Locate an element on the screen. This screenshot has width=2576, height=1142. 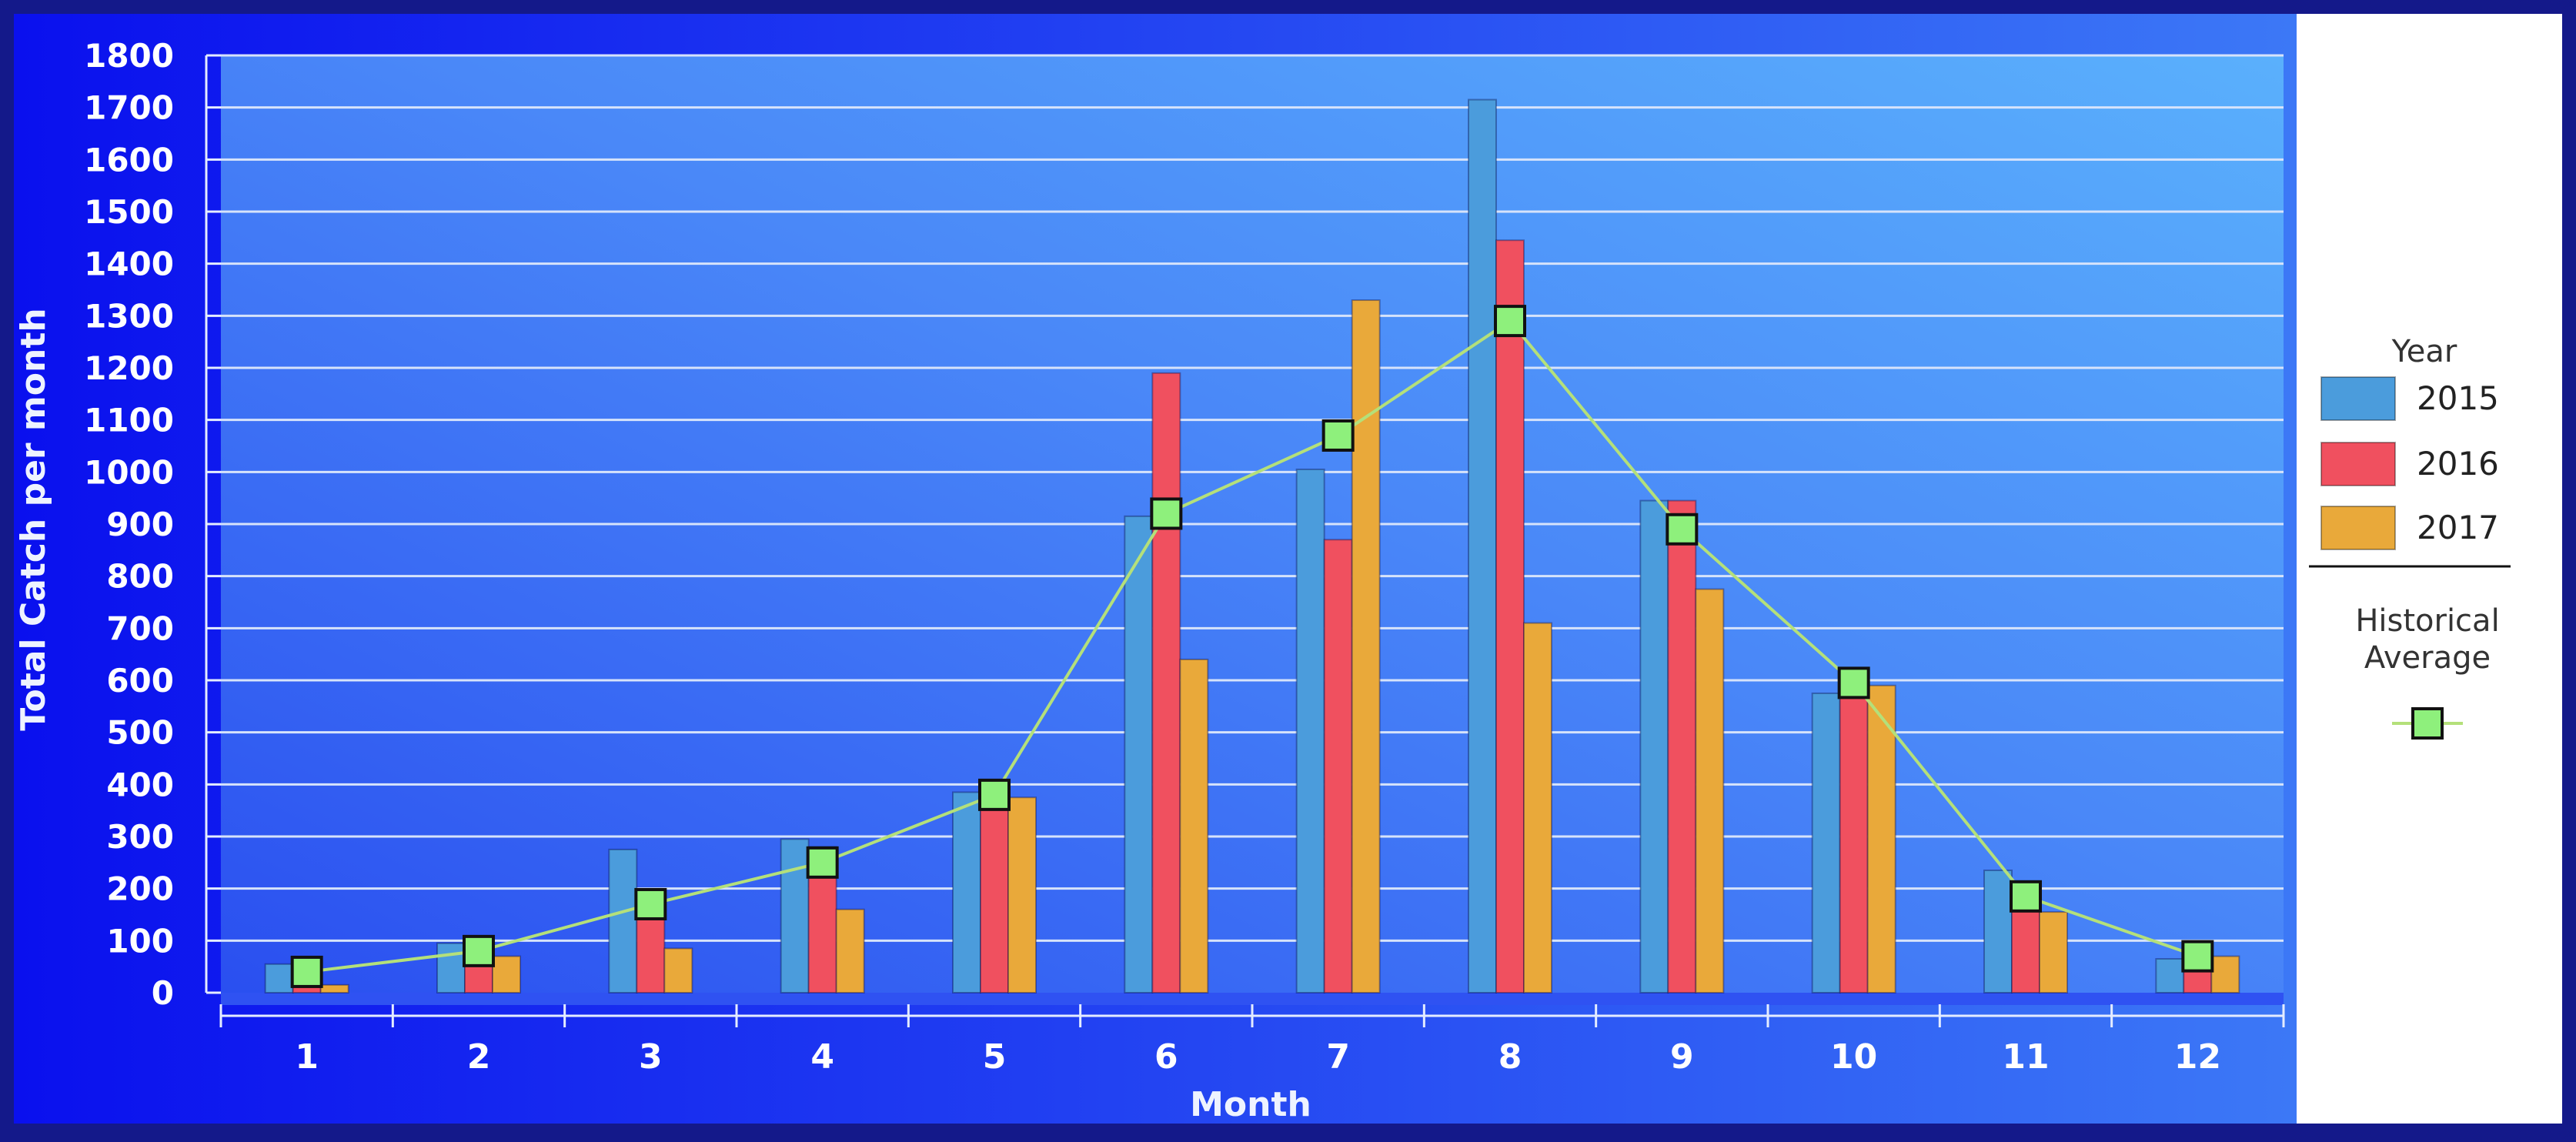
legend-swatch-2017 is located at coordinates (2358, 528).